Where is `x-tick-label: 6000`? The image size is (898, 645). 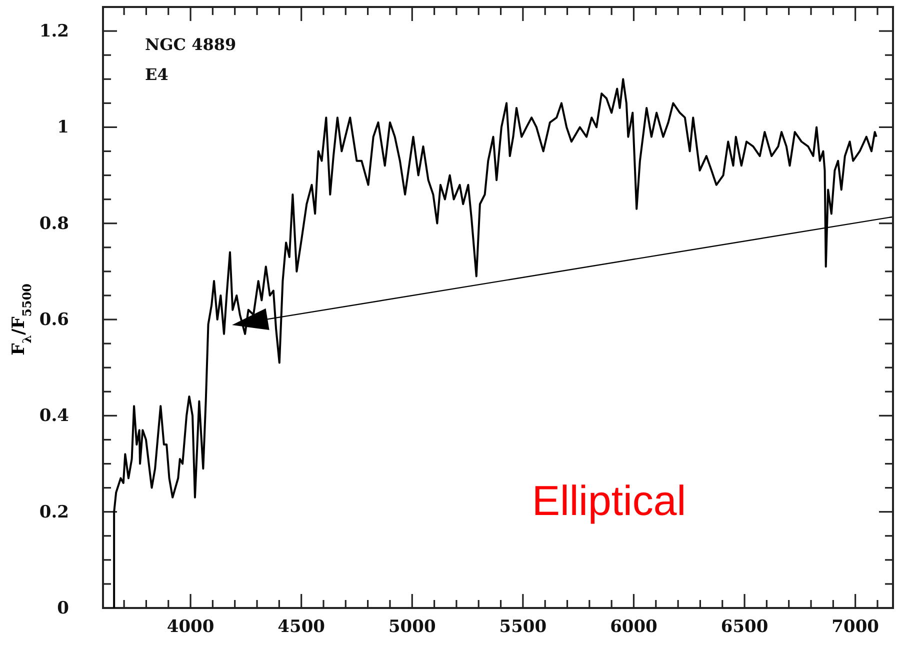
x-tick-label: 6000 is located at coordinates (634, 627).